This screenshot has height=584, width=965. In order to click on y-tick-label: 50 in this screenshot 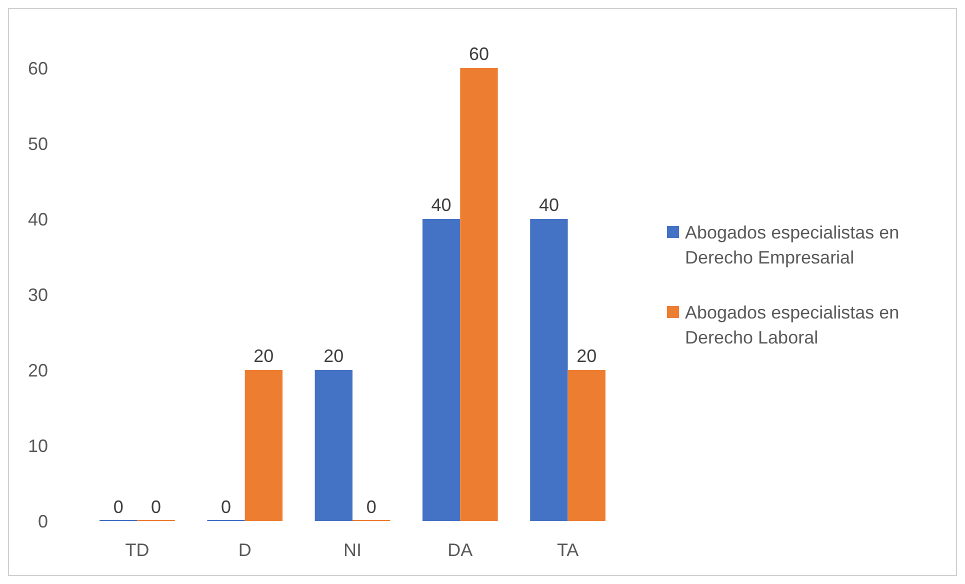, I will do `click(38, 144)`.